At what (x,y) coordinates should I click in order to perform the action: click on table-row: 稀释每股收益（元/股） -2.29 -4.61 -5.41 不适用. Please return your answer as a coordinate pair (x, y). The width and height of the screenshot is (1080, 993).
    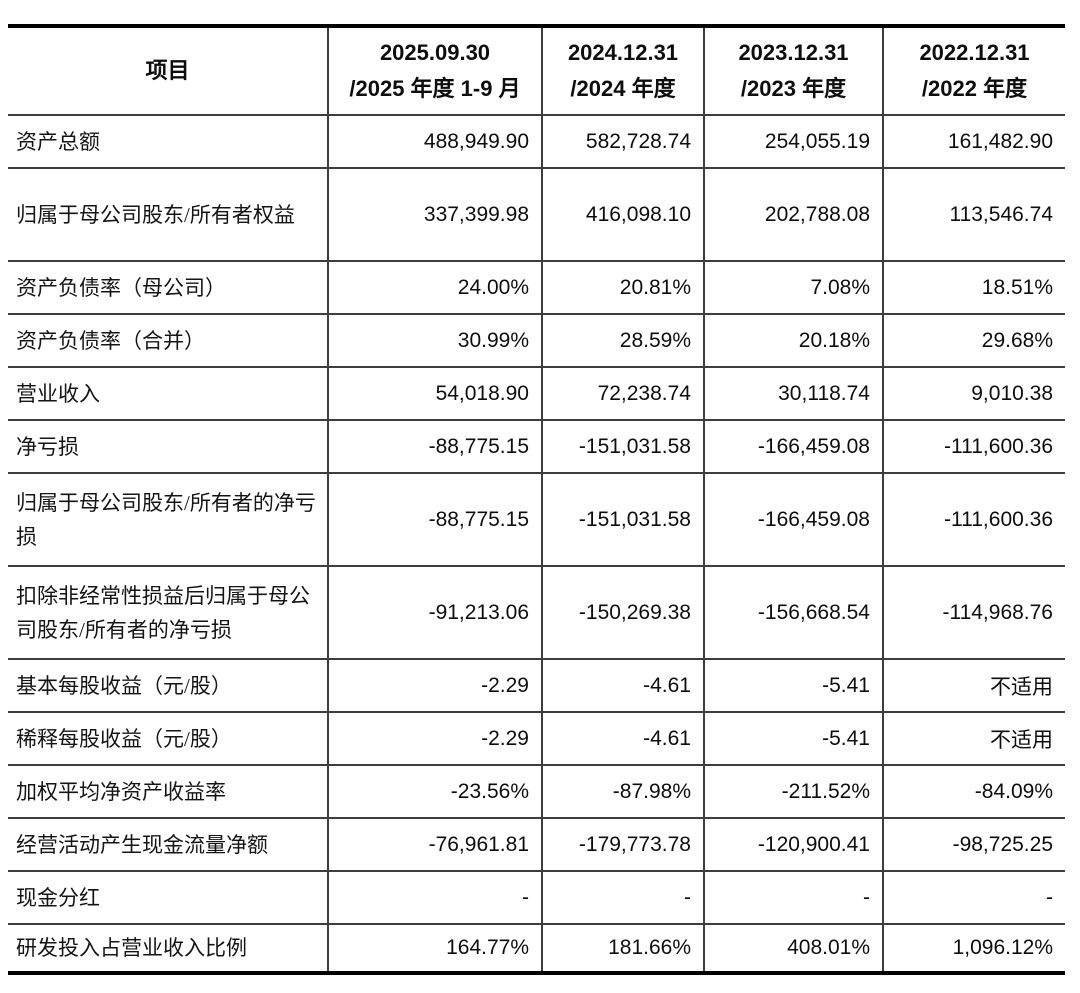
    Looking at the image, I should click on (536, 739).